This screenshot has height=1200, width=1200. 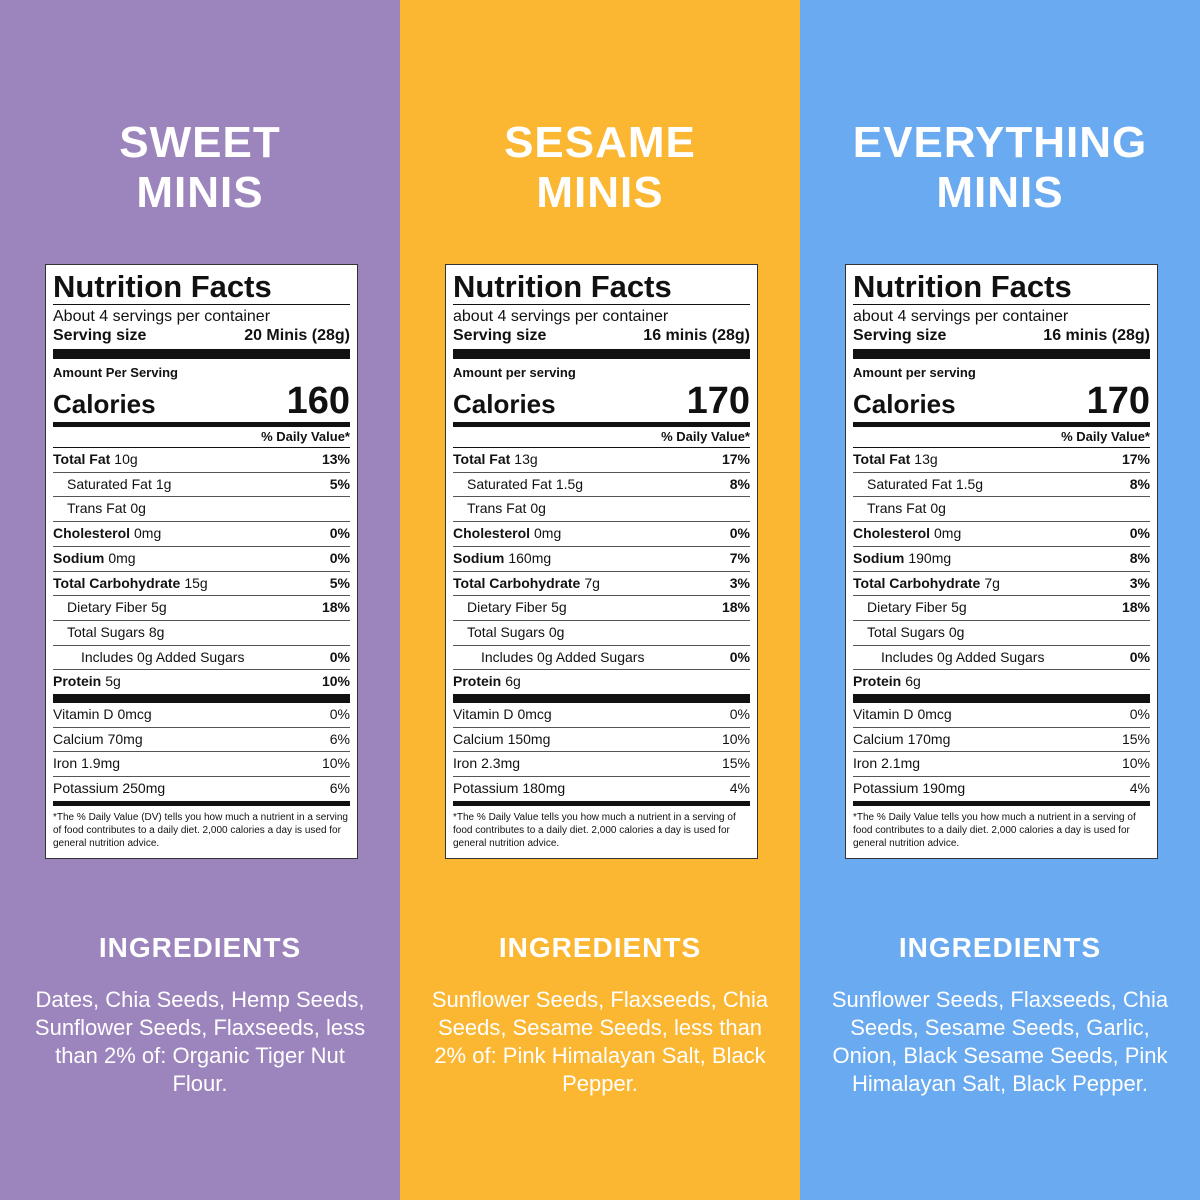 What do you see at coordinates (739, 557) in the screenshot?
I see `nutrient-dv: 7%` at bounding box center [739, 557].